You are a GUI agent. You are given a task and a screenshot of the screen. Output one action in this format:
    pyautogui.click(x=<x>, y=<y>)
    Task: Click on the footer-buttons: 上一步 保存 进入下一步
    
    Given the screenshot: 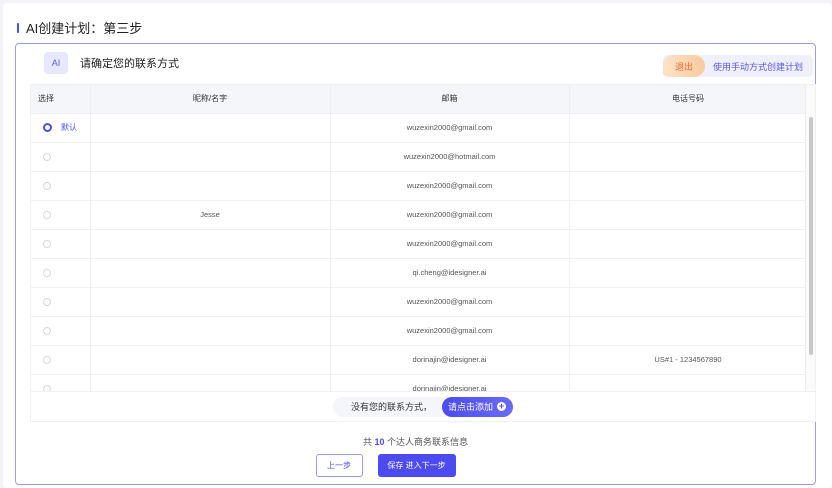 What is the action you would take?
    pyautogui.click(x=415, y=465)
    